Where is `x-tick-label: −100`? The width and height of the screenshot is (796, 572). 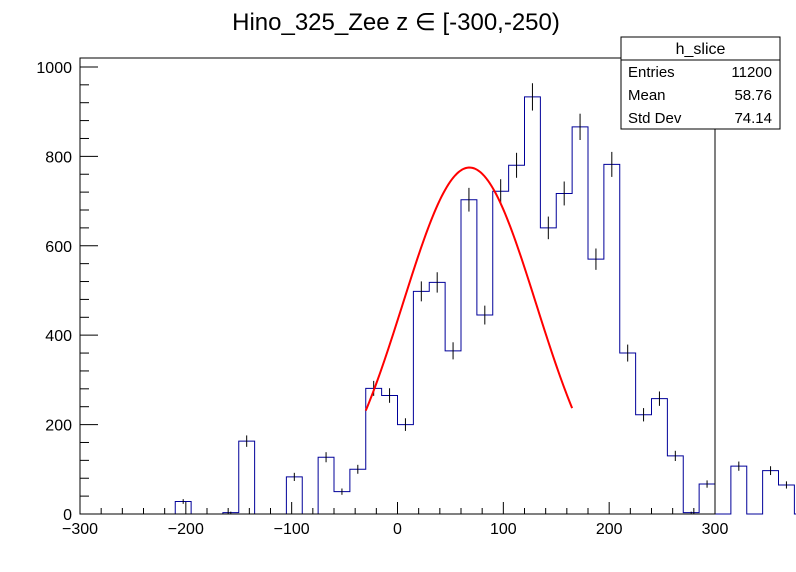
x-tick-label: −100 is located at coordinates (292, 529).